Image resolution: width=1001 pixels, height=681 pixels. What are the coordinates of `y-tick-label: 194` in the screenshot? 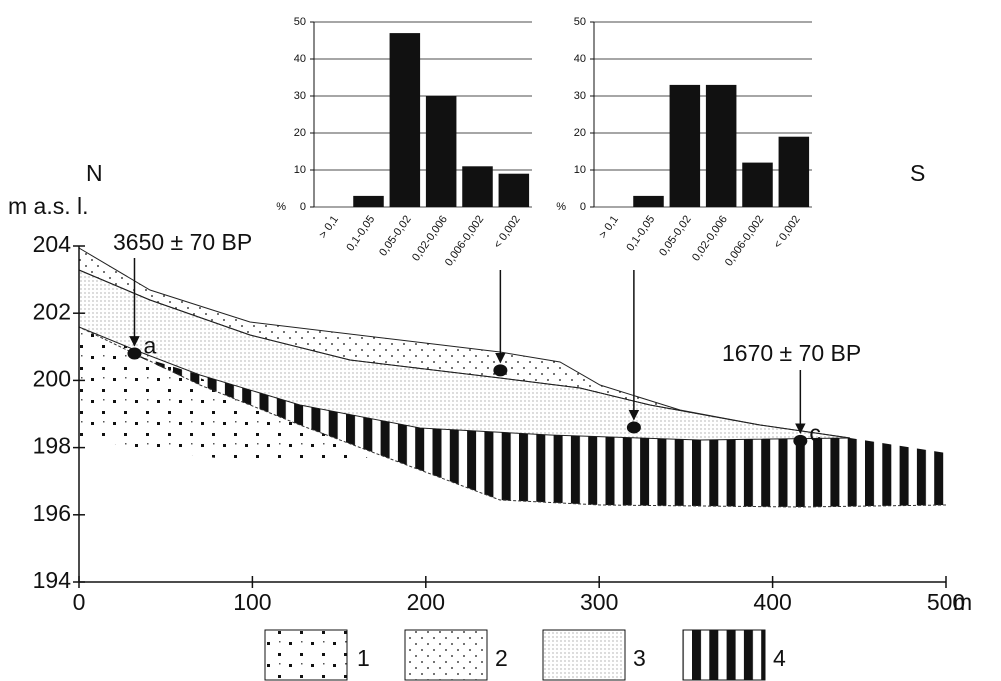 It's located at (52, 580).